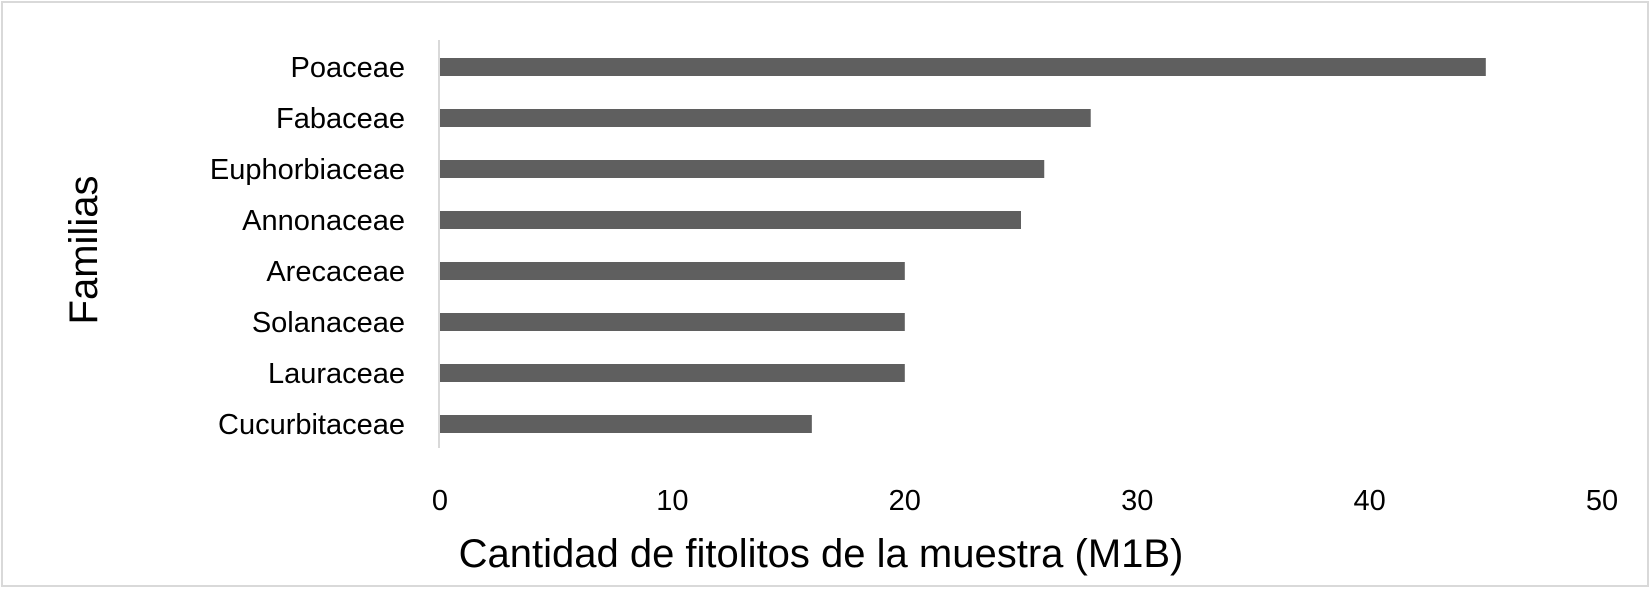 This screenshot has height=590, width=1652. Describe the element at coordinates (626, 424) in the screenshot. I see `bar-cucurbitaceae` at that location.